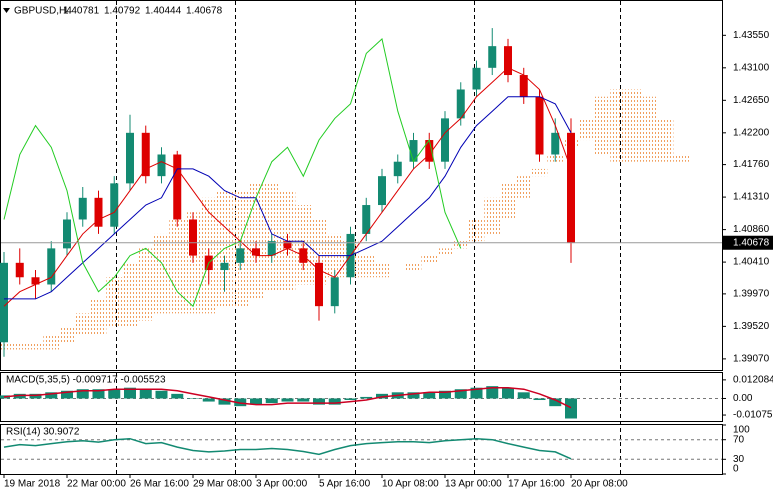 The width and height of the screenshot is (773, 495). Describe the element at coordinates (163, 11) in the screenshot. I see `low-value: 1.40444` at that location.